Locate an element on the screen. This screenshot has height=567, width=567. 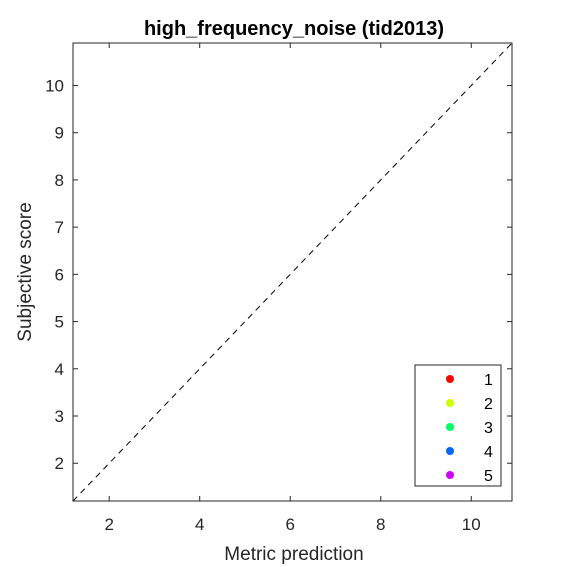
x-tick-label: 4 is located at coordinates (199, 524).